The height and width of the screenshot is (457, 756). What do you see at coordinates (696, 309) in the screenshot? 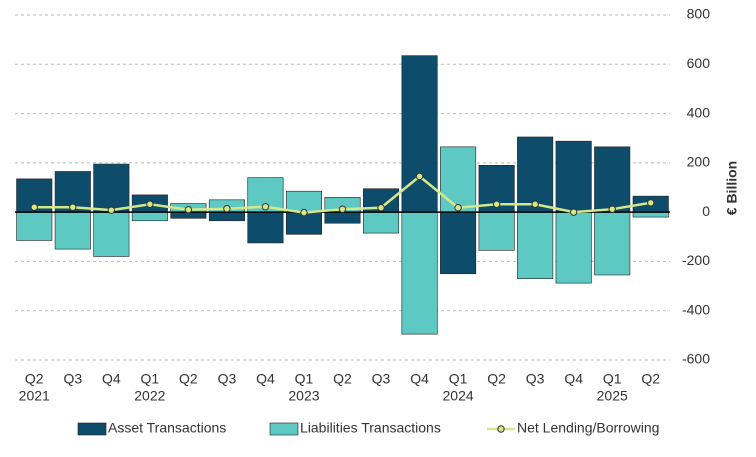
I see `y-tick-label: -400` at bounding box center [696, 309].